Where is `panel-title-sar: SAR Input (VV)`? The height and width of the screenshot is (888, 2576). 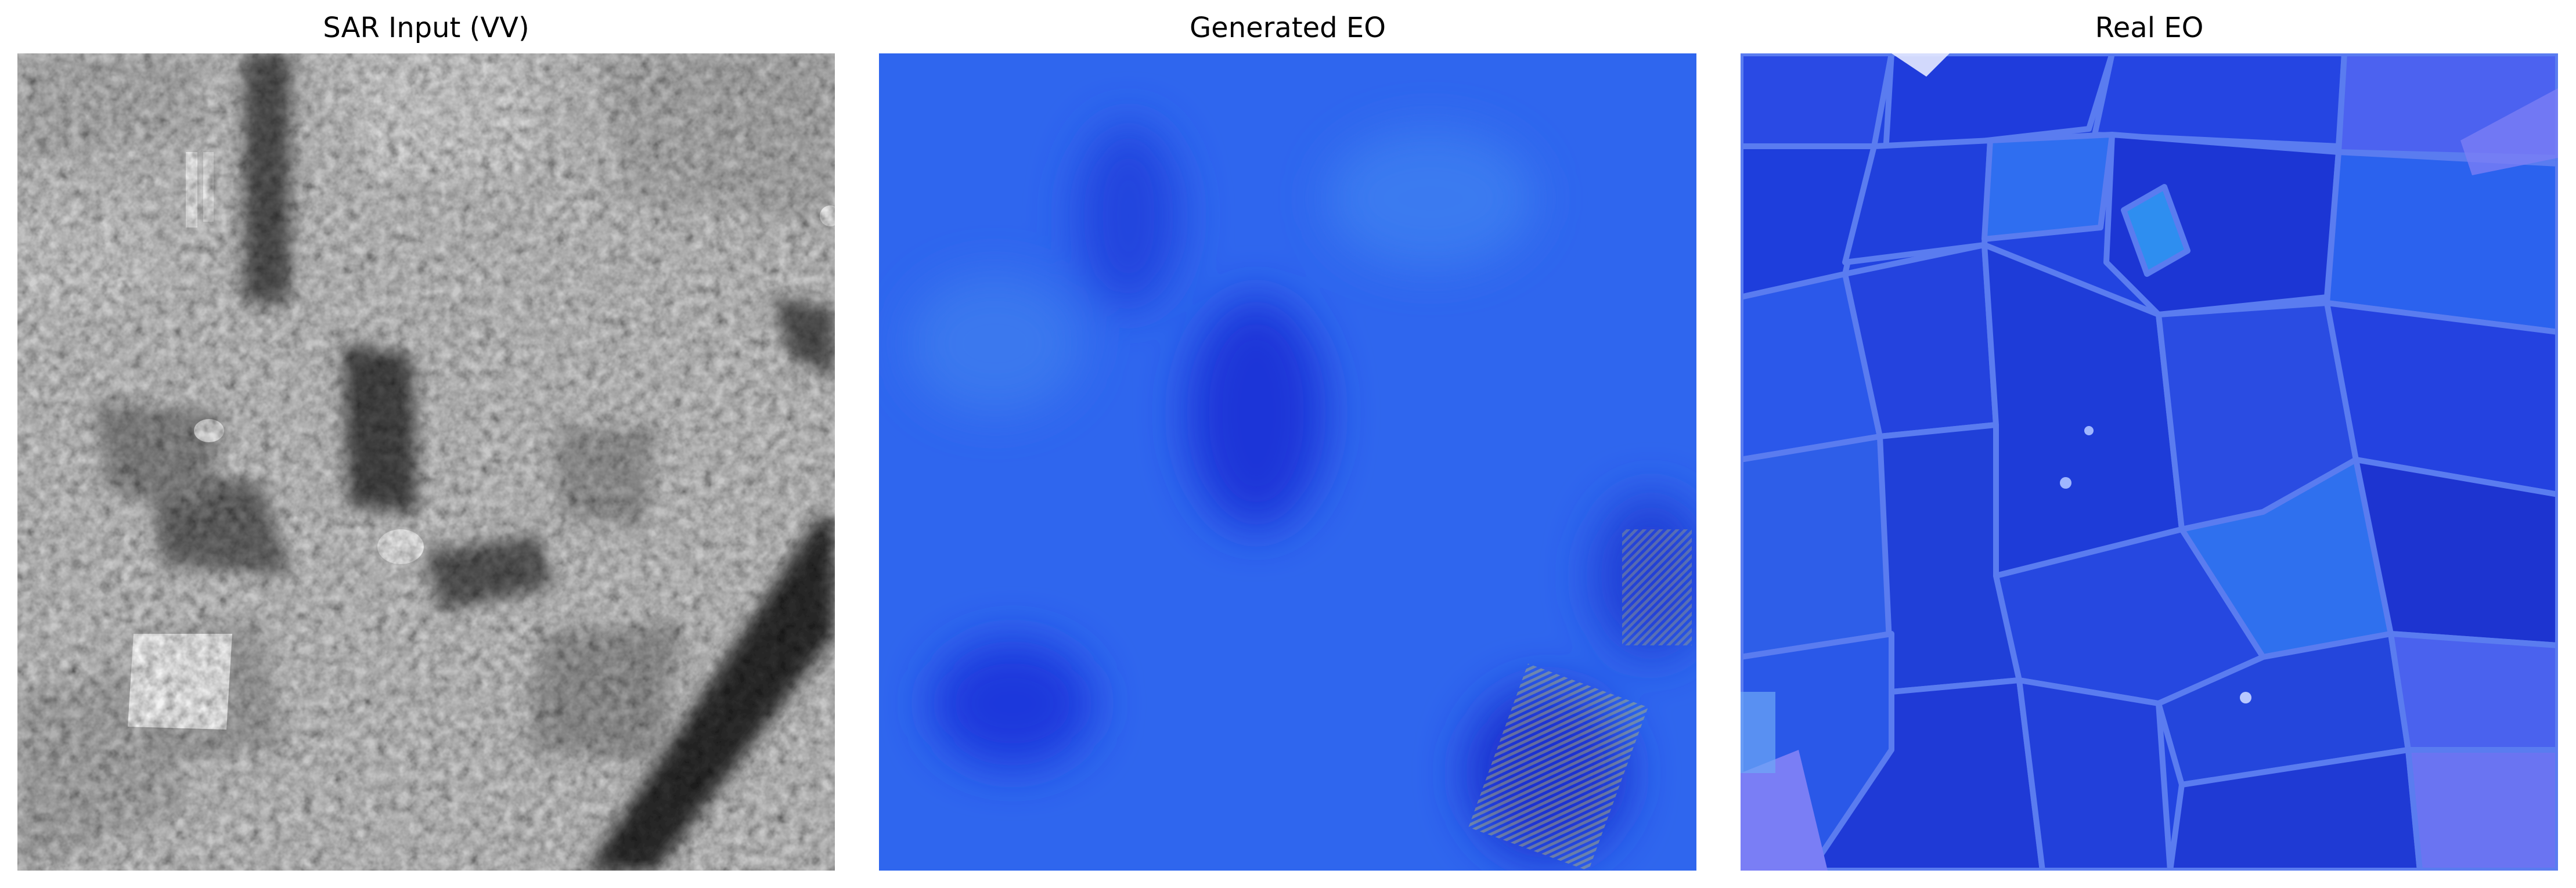
panel-title-sar: SAR Input (VV) is located at coordinates (426, 28).